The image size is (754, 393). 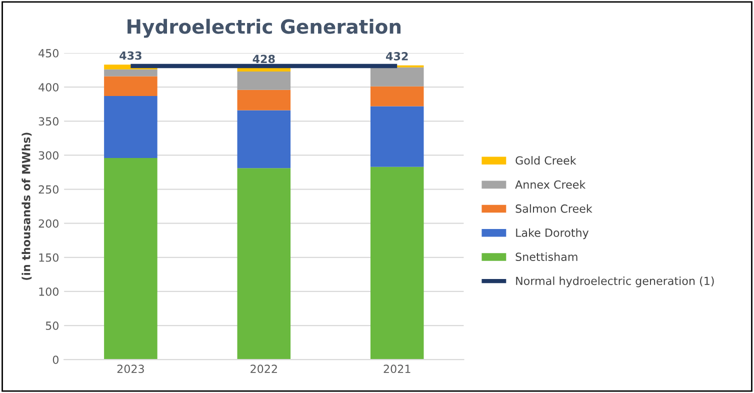 What do you see at coordinates (48, 223) in the screenshot?
I see `y-tick-label: 200` at bounding box center [48, 223].